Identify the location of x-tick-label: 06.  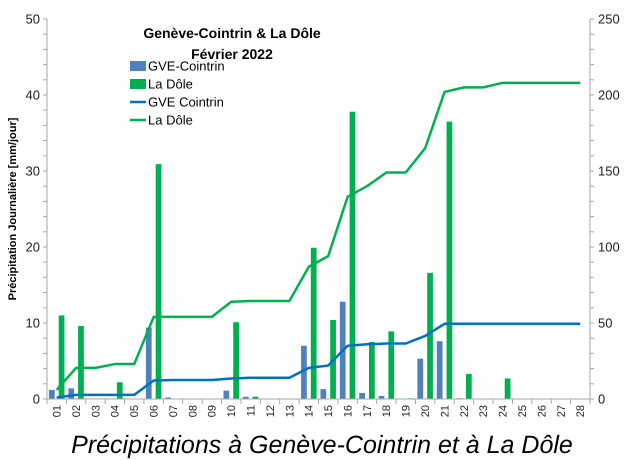
(154, 411).